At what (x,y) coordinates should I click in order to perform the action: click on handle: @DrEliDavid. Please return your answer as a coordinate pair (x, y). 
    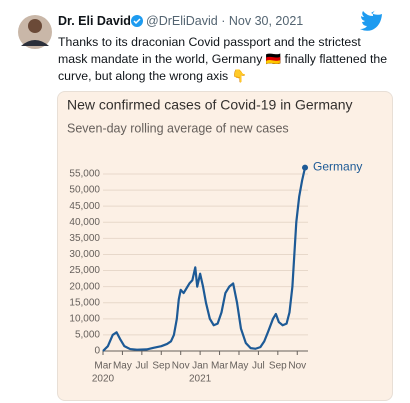
    Looking at the image, I should click on (182, 21).